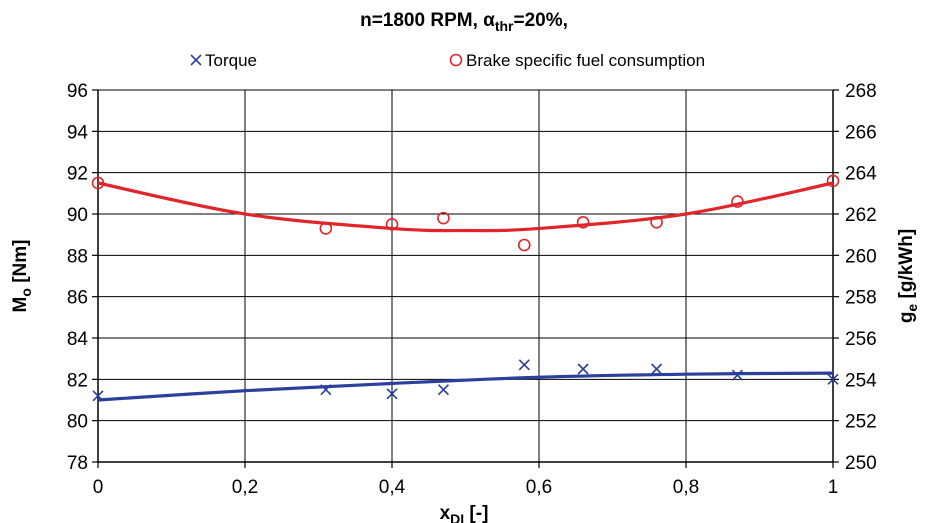 This screenshot has width=928, height=523. What do you see at coordinates (78, 132) in the screenshot?
I see `y-left-tick-label: 94` at bounding box center [78, 132].